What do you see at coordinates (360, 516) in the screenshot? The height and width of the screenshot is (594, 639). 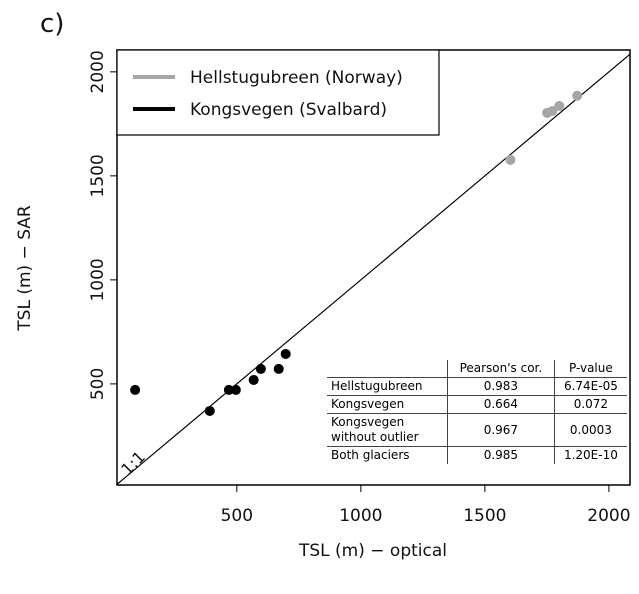 I see `x-tick-label: 1000` at bounding box center [360, 516].